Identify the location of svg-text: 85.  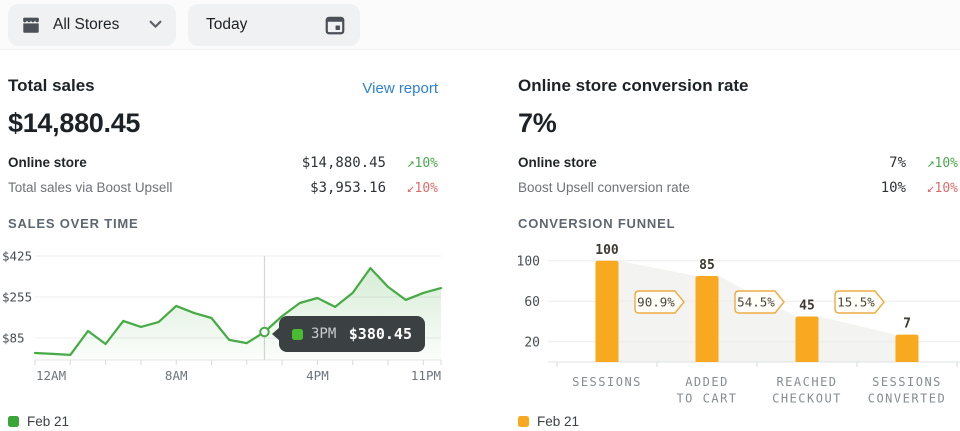
(707, 265).